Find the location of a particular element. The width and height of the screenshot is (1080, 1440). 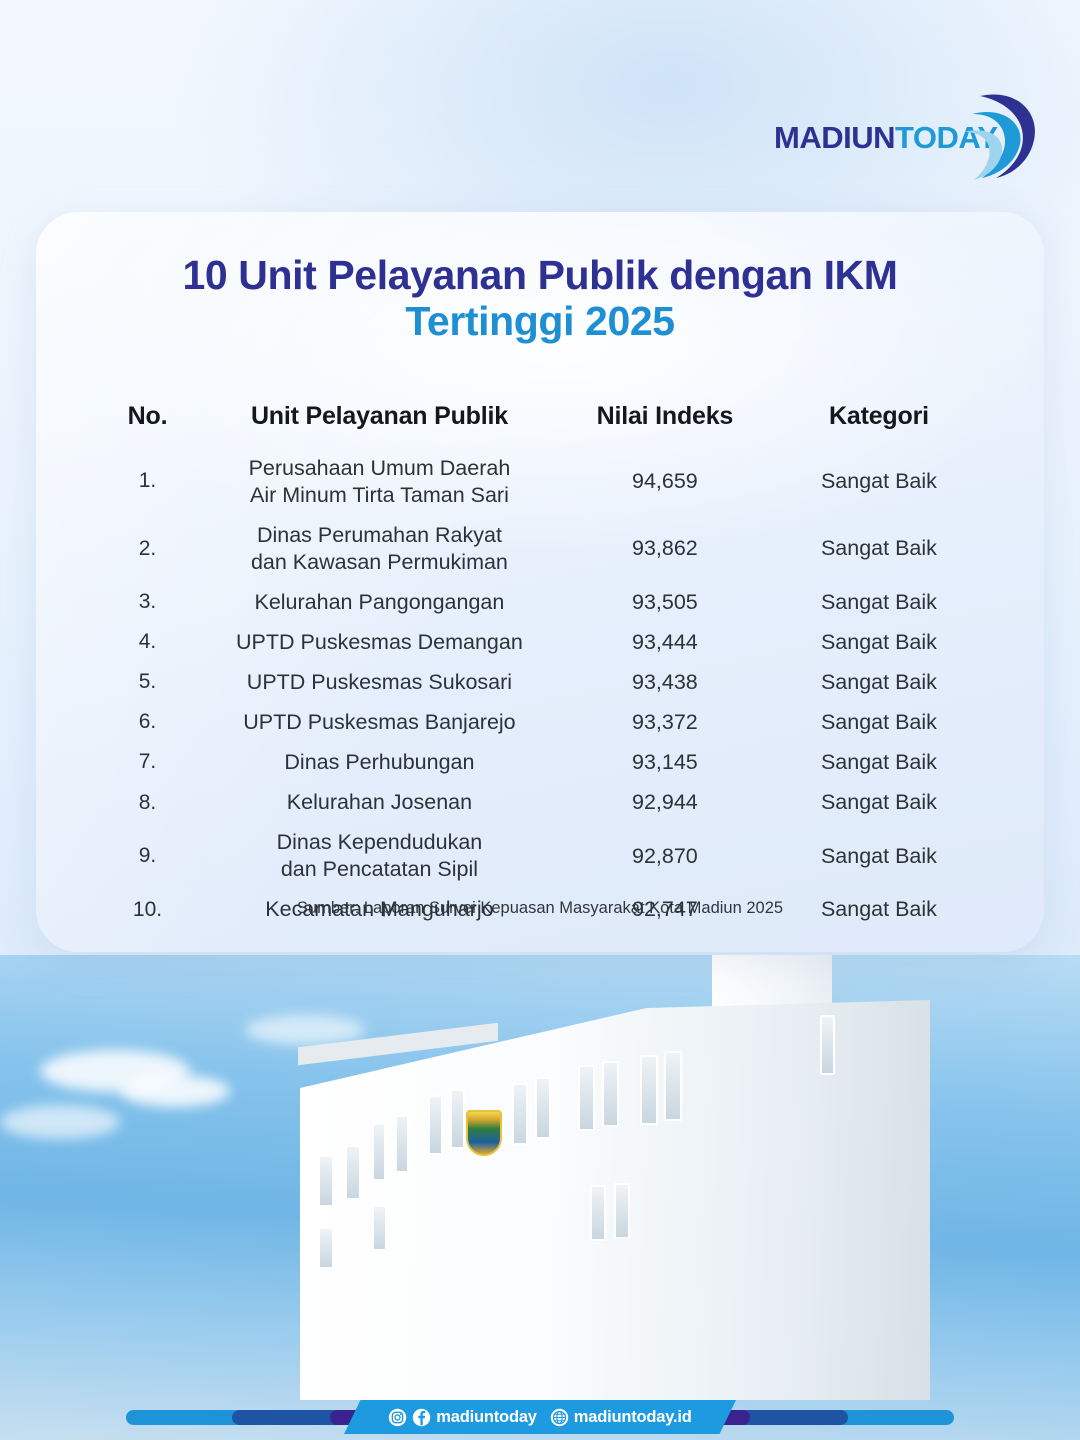

column-header-no: No. is located at coordinates (147, 416).